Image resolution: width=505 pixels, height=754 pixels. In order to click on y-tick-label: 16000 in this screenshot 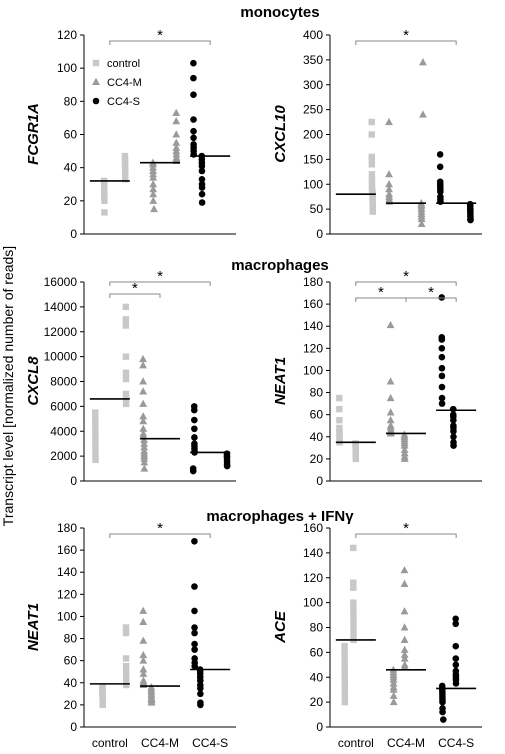, I will do `click(61, 282)`.